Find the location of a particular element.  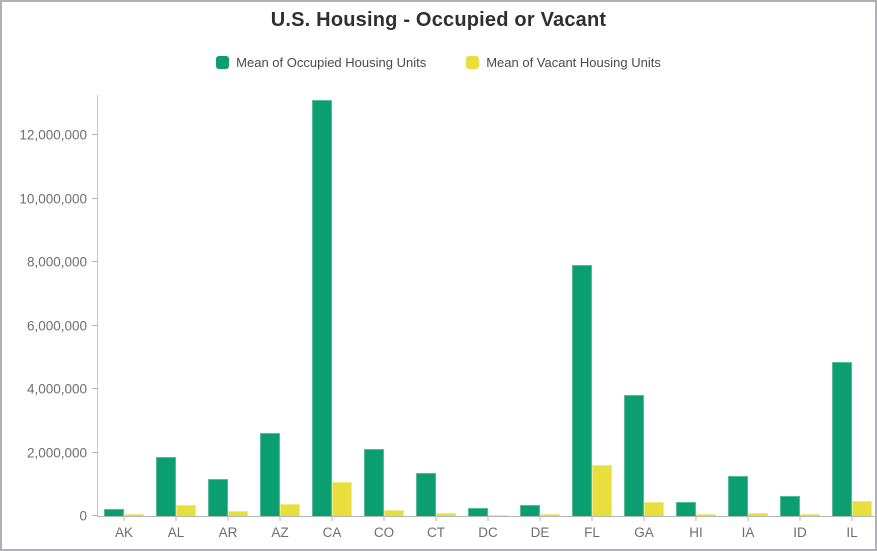

x-label-AK: AK is located at coordinates (123, 532).